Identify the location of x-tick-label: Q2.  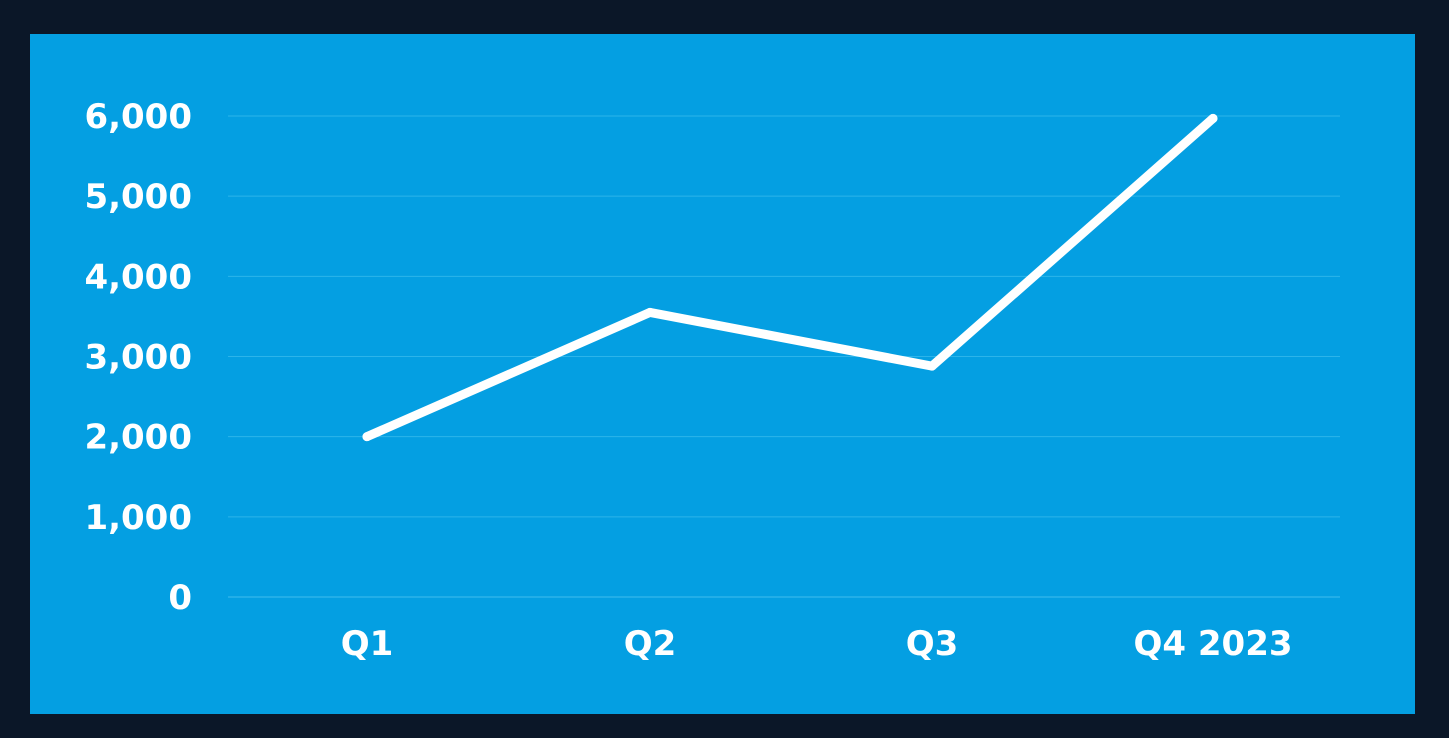
(650, 644).